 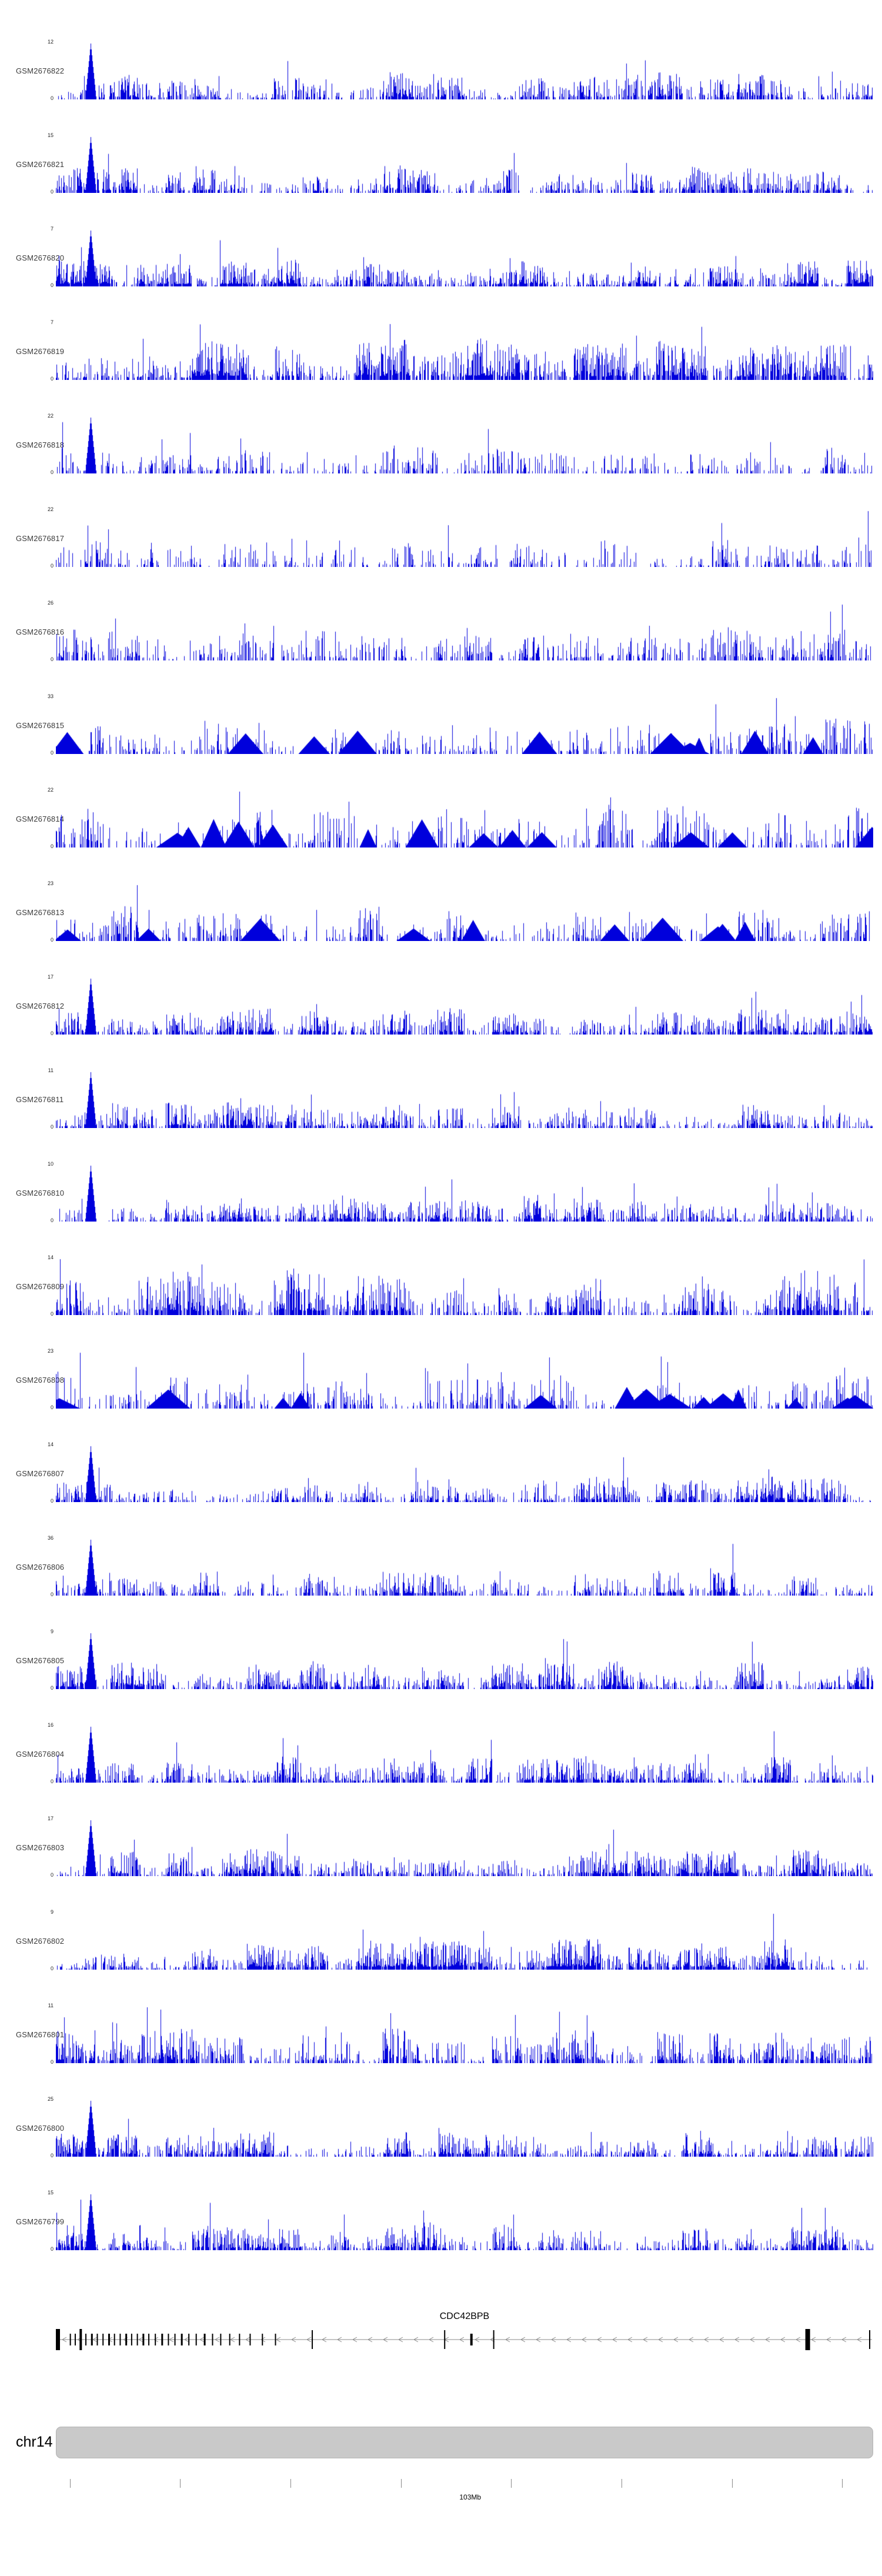 What do you see at coordinates (50, 1257) in the screenshot?
I see `yaxis-max-label: 14` at bounding box center [50, 1257].